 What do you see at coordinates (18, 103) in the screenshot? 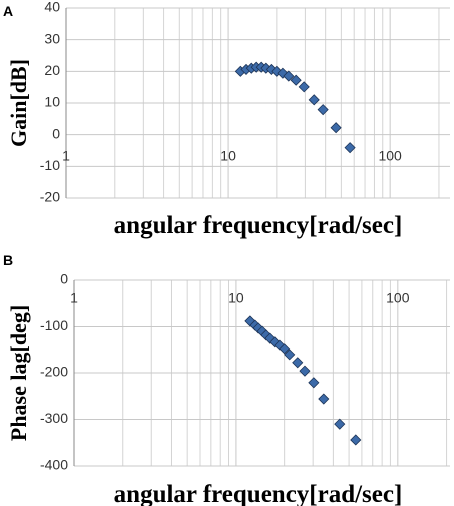
I see `y-axis-title: Gain[dB]` at bounding box center [18, 103].